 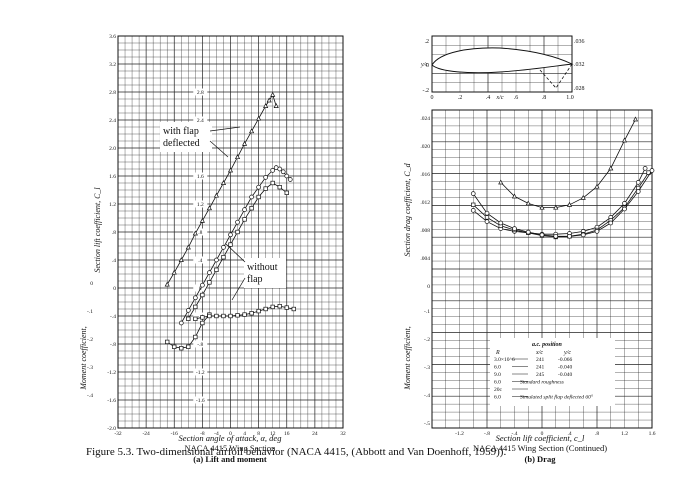 I want to click on left-y-tick-inner: -1.6, so click(x=200, y=401).